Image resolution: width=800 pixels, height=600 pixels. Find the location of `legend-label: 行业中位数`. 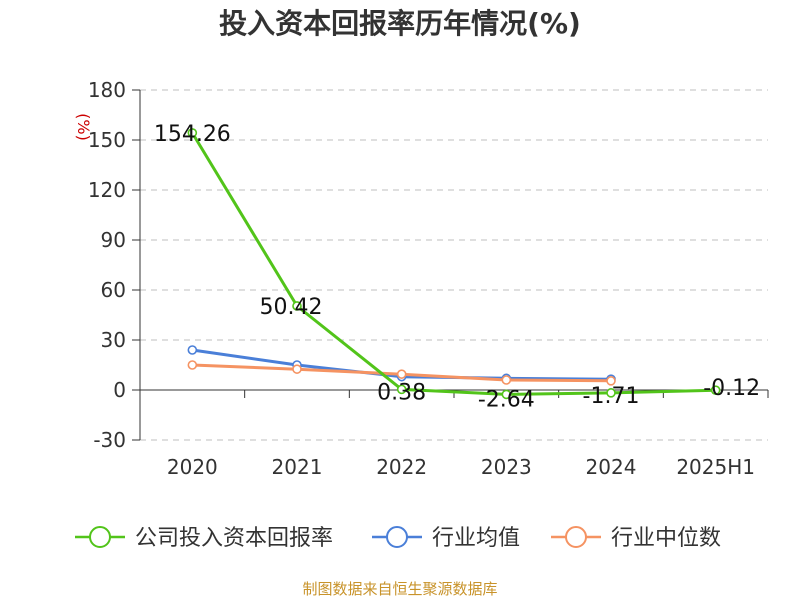

legend-label: 行业中位数 is located at coordinates (666, 538).